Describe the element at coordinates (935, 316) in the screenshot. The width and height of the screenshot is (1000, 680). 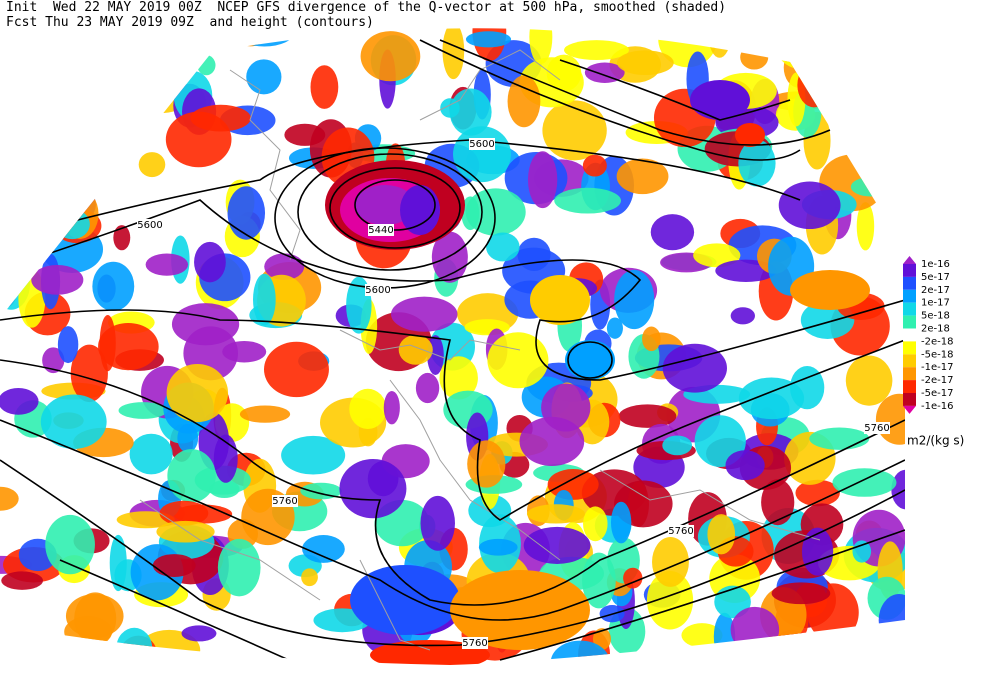
I see `colorbar-label: 5e-18` at that location.